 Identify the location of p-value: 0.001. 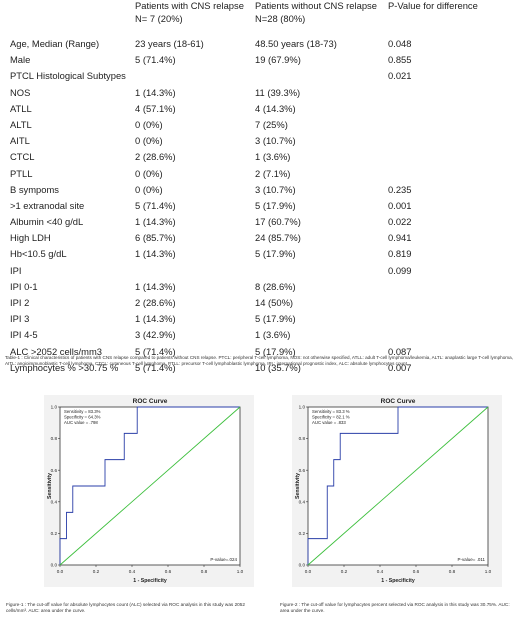
(400, 205).